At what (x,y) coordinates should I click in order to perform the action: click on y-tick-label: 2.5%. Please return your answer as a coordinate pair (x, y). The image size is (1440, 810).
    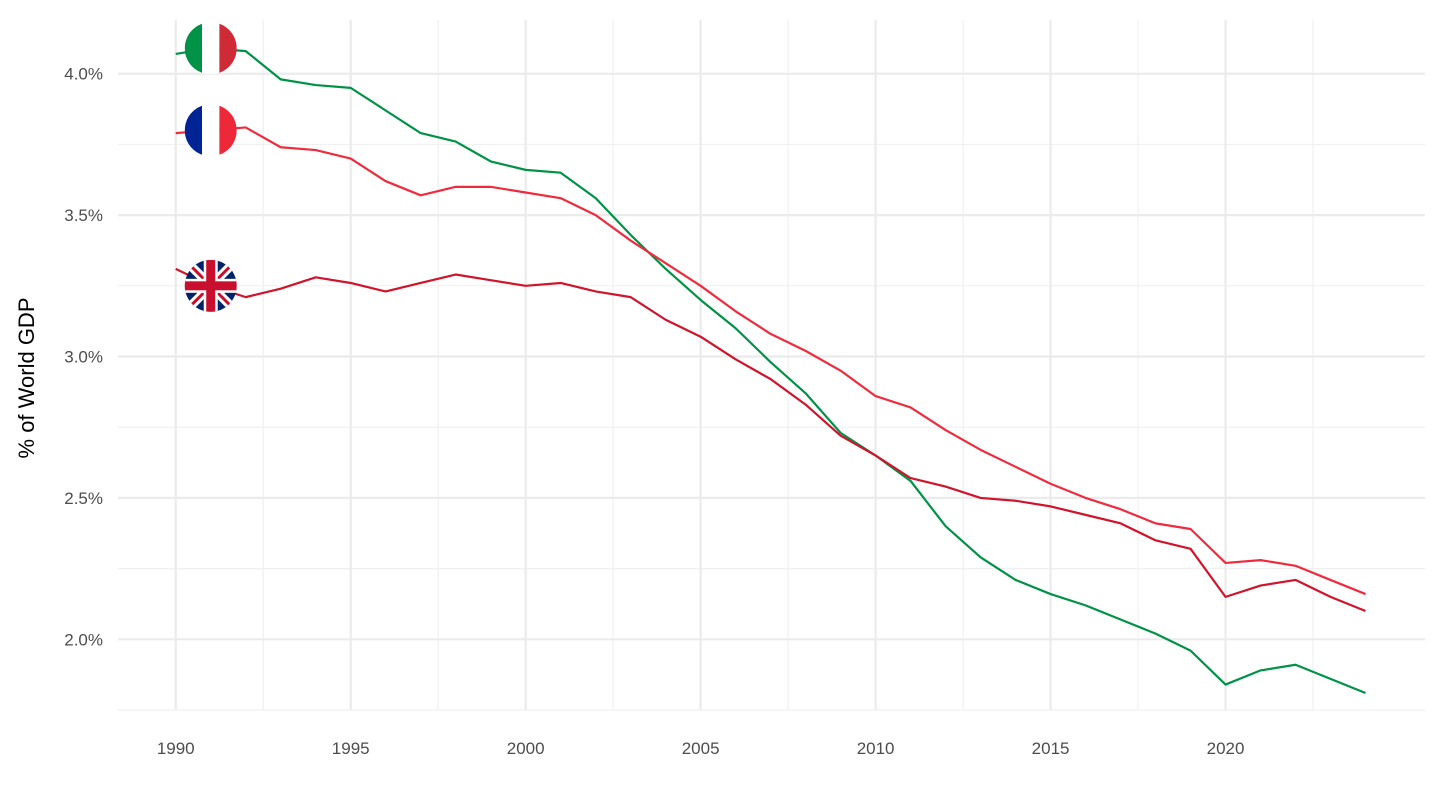
    Looking at the image, I should click on (83, 498).